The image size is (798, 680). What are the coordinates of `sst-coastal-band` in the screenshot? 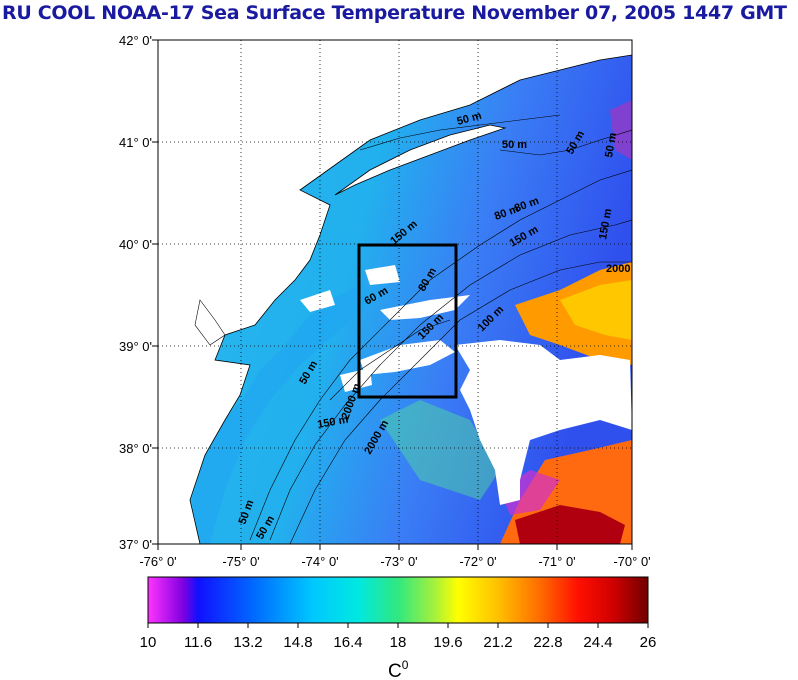 It's located at (286, 414).